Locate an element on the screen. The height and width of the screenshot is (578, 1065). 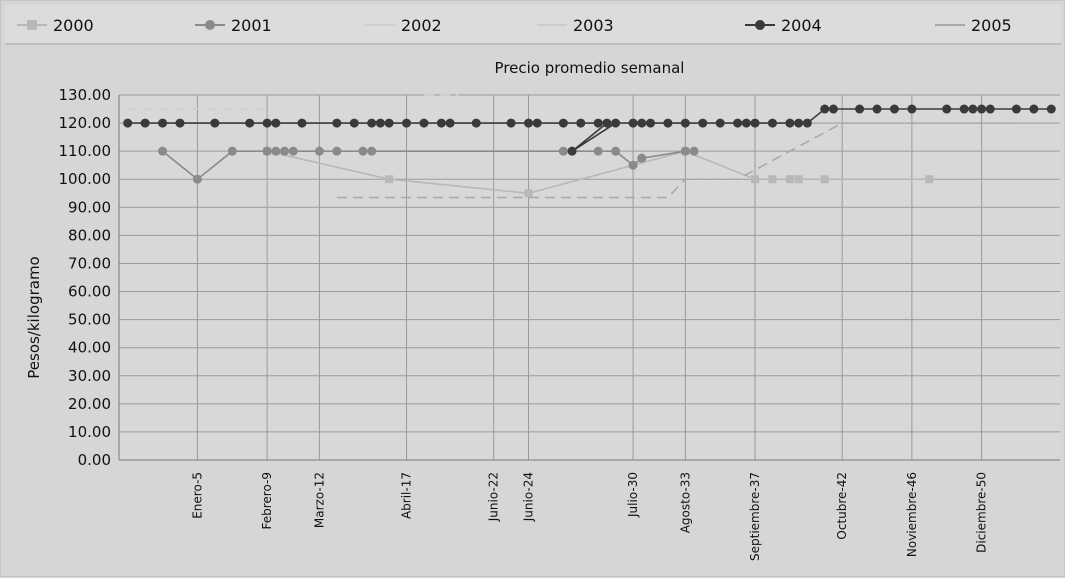
legend-marker-2004 is located at coordinates (760, 25).